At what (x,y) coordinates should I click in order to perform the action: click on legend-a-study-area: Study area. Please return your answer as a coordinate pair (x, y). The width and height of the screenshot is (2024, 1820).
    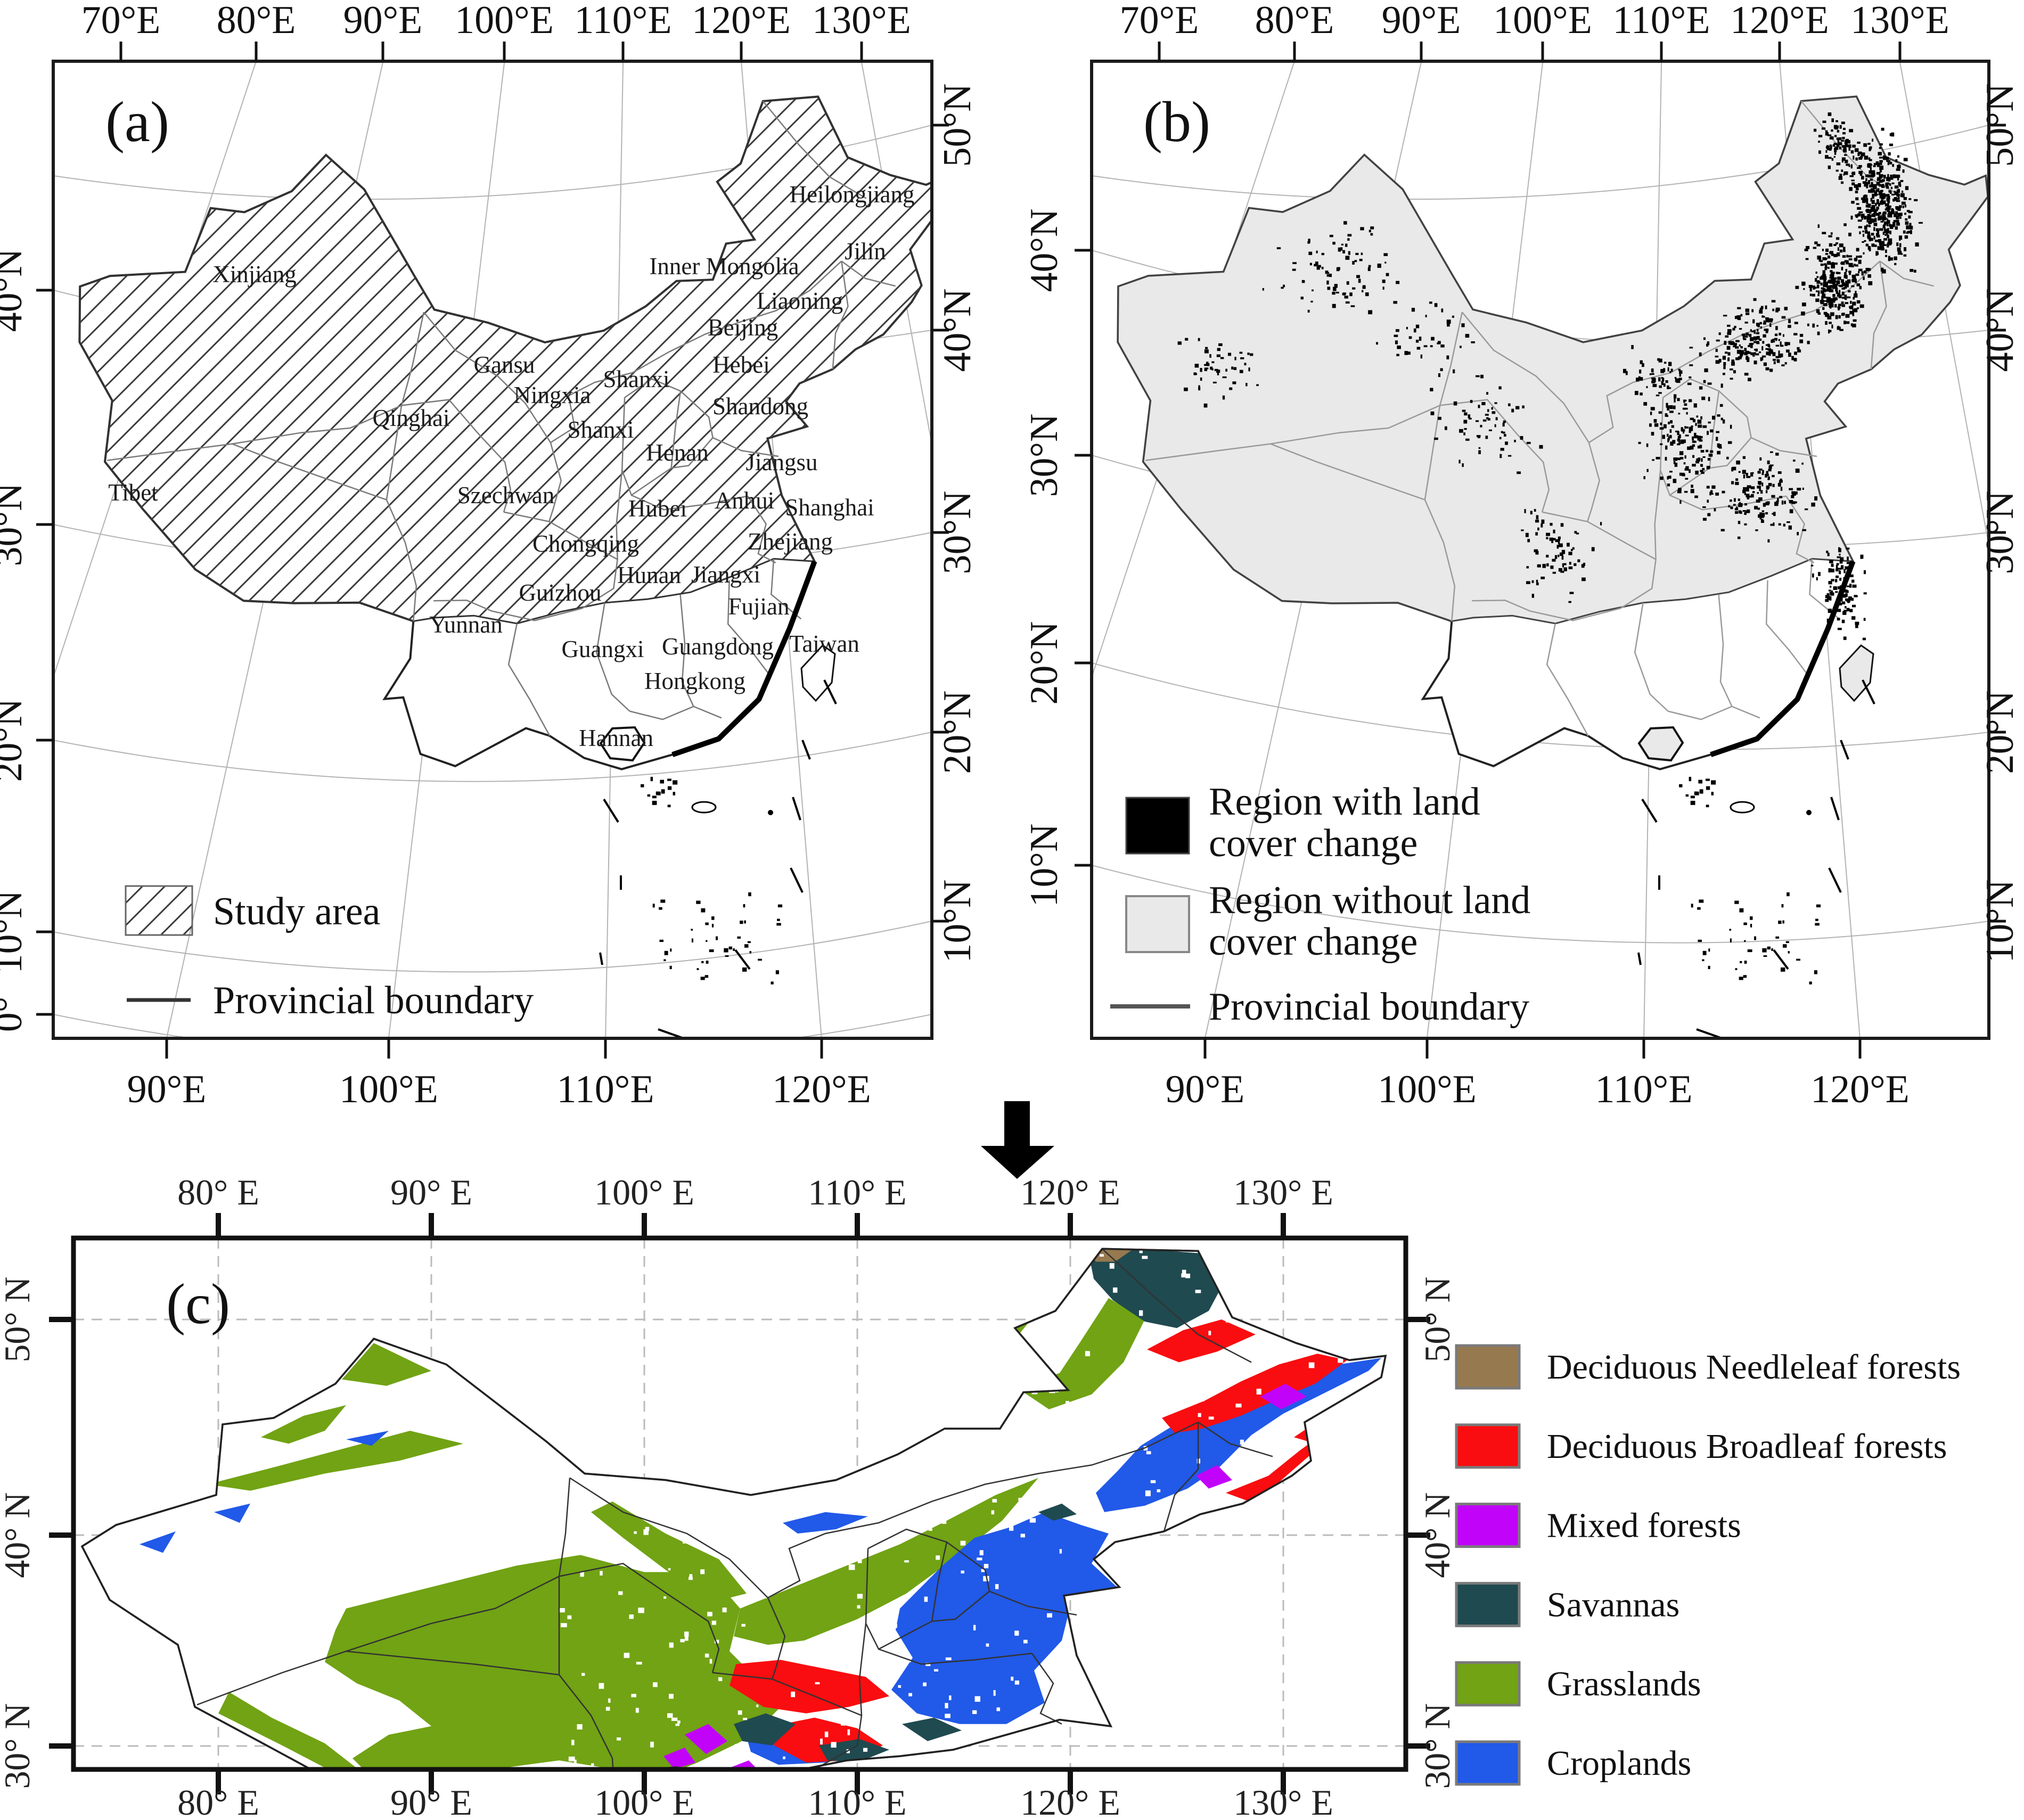
    Looking at the image, I should click on (297, 911).